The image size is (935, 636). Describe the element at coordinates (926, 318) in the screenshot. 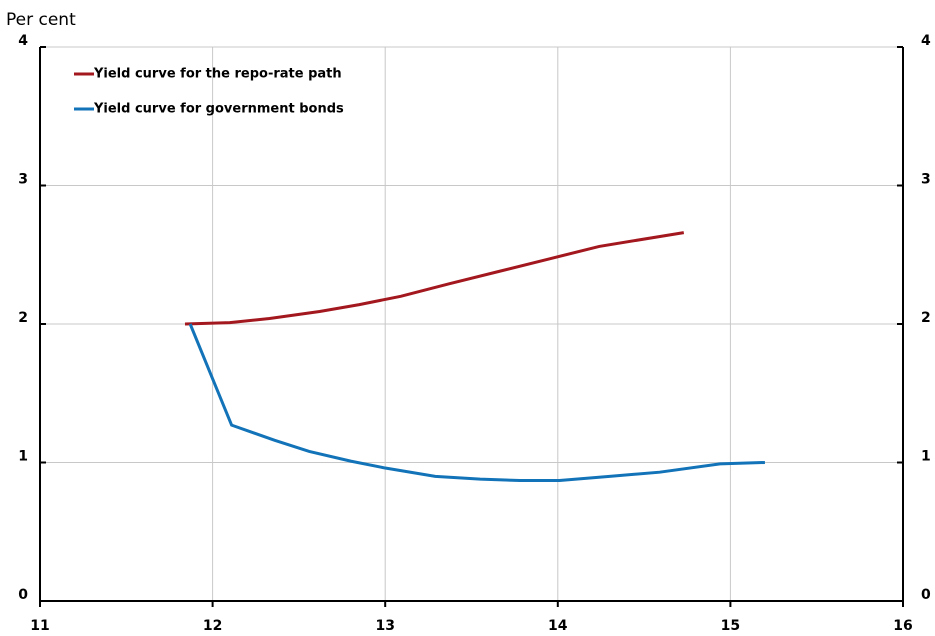

I see `y2-tick-label: 2` at that location.